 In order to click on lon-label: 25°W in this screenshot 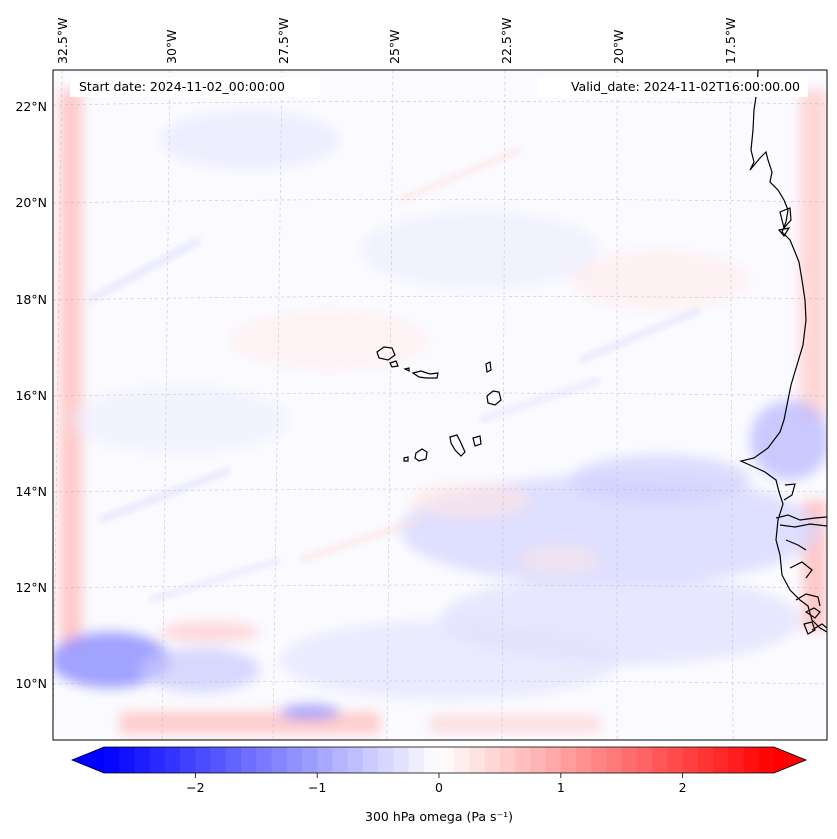, I will do `click(394, 46)`.